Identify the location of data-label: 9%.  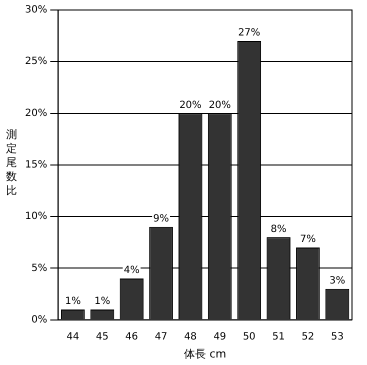
(161, 218).